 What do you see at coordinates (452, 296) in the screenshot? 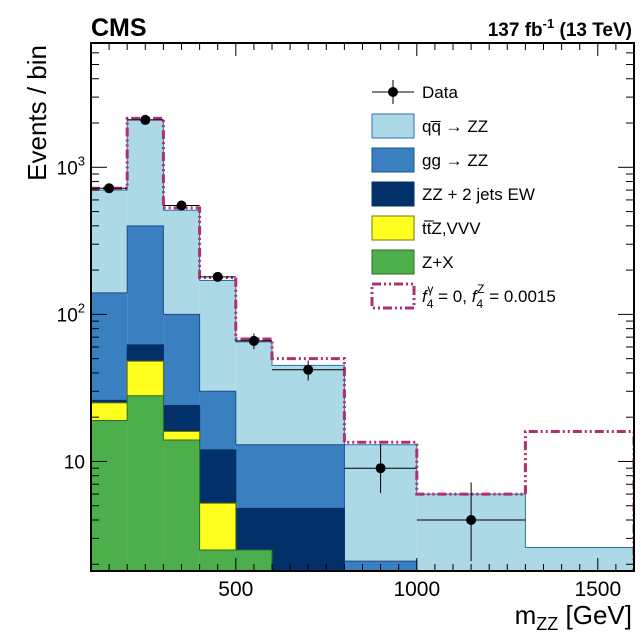
I see `legend-signal-part-mid: = 0,` at bounding box center [452, 296].